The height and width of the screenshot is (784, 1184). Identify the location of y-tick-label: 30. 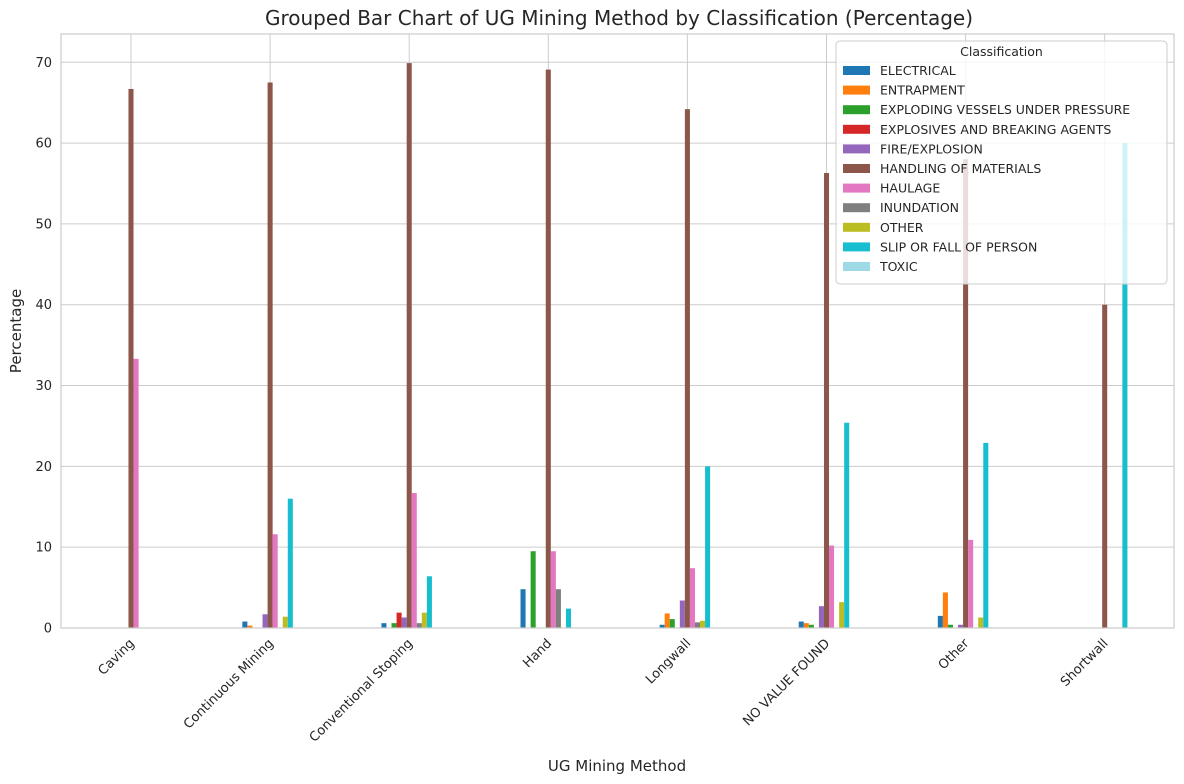
(43, 386).